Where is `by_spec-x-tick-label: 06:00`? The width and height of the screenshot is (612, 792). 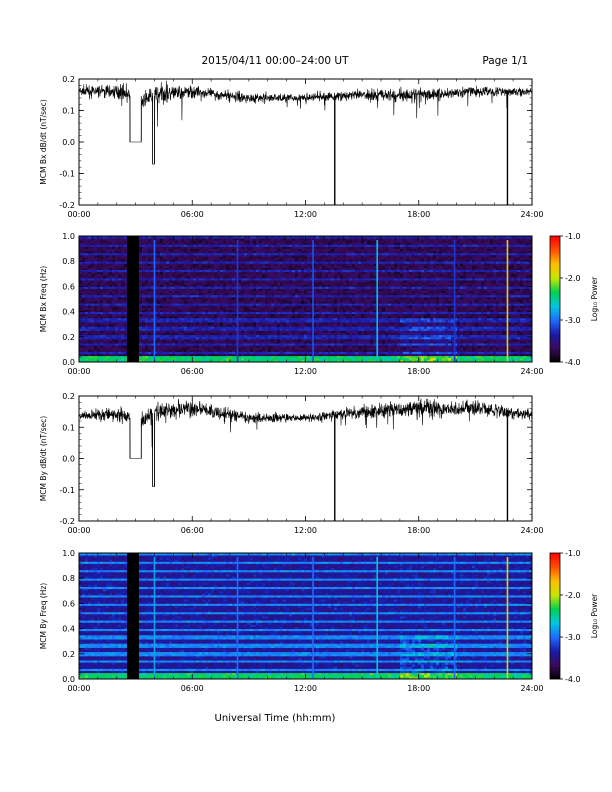
by_spec-x-tick-label: 06:00 is located at coordinates (192, 688).